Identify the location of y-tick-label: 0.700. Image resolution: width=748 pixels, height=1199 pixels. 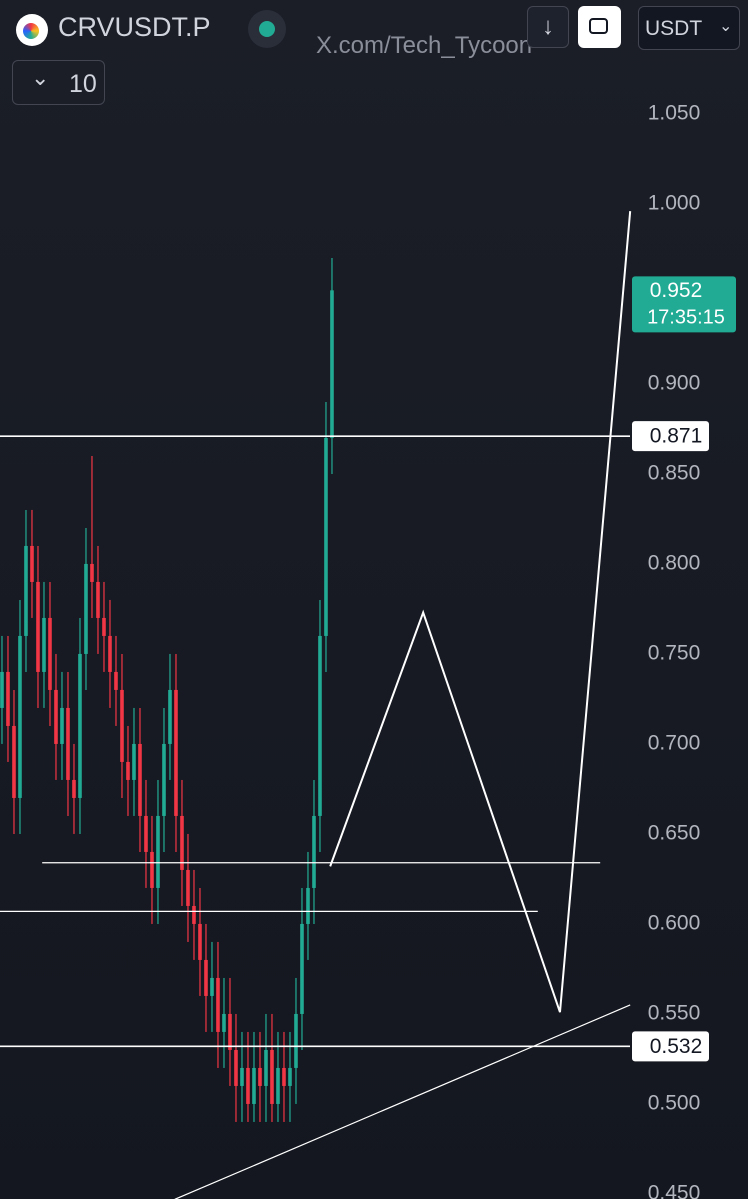
(674, 742).